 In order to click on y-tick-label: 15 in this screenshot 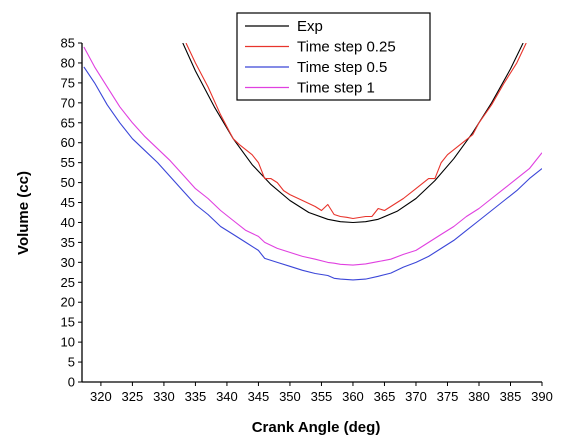, I will do `click(68, 322)`.